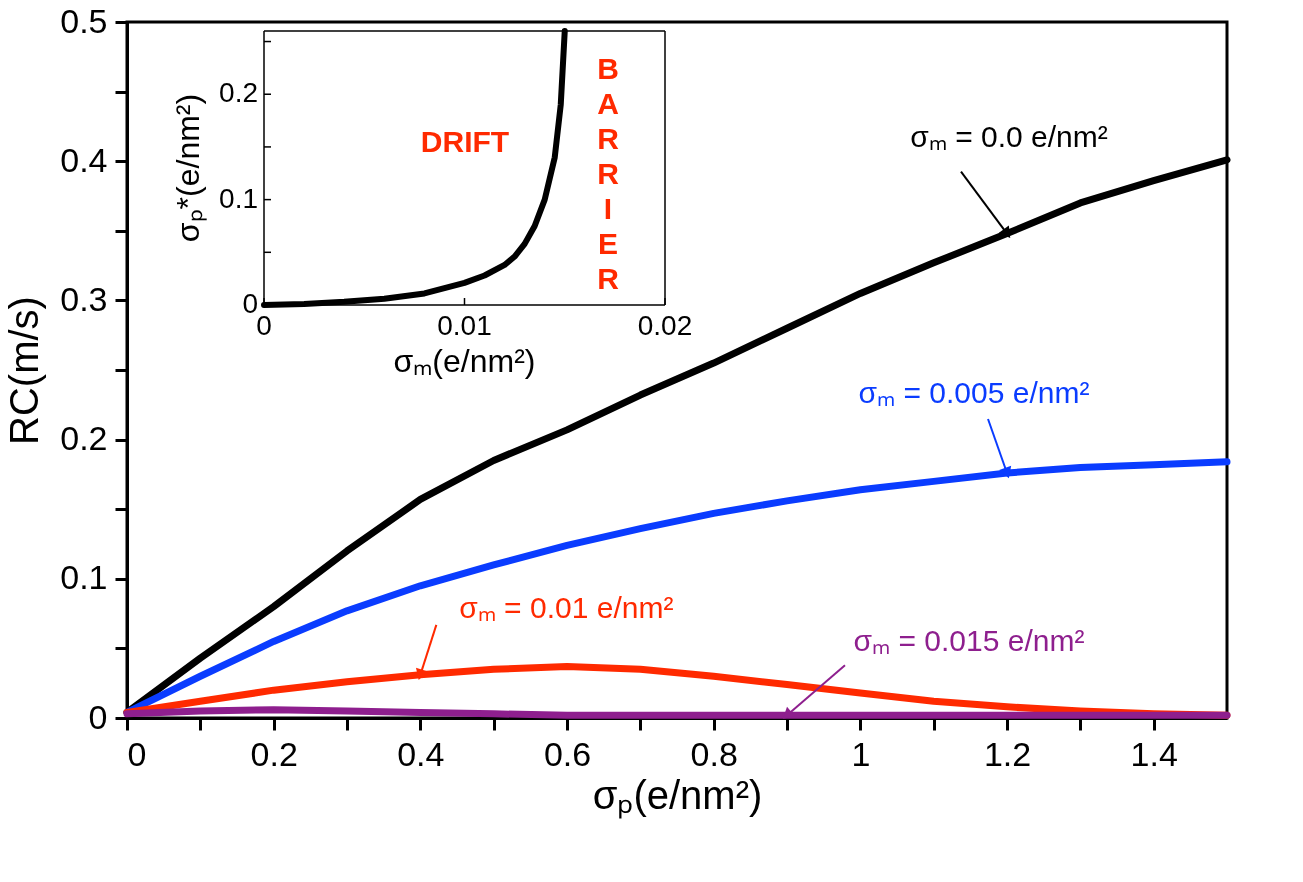 The width and height of the screenshot is (1303, 882). What do you see at coordinates (84, 298) in the screenshot?
I see `y-tick-label: 0.3` at bounding box center [84, 298].